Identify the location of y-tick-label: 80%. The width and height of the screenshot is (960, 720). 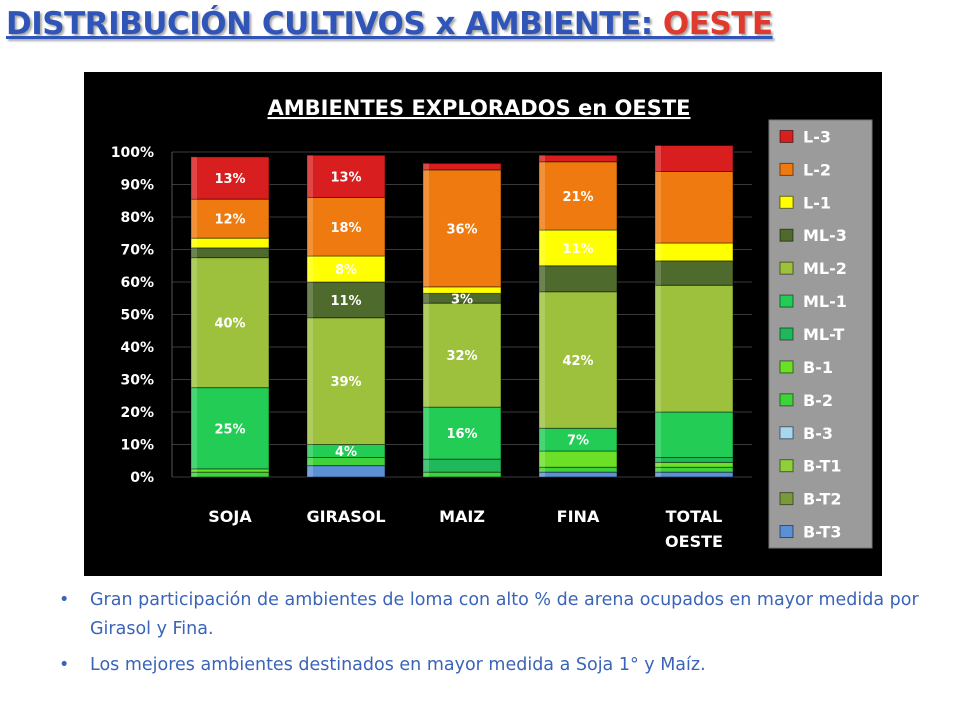
(137, 218).